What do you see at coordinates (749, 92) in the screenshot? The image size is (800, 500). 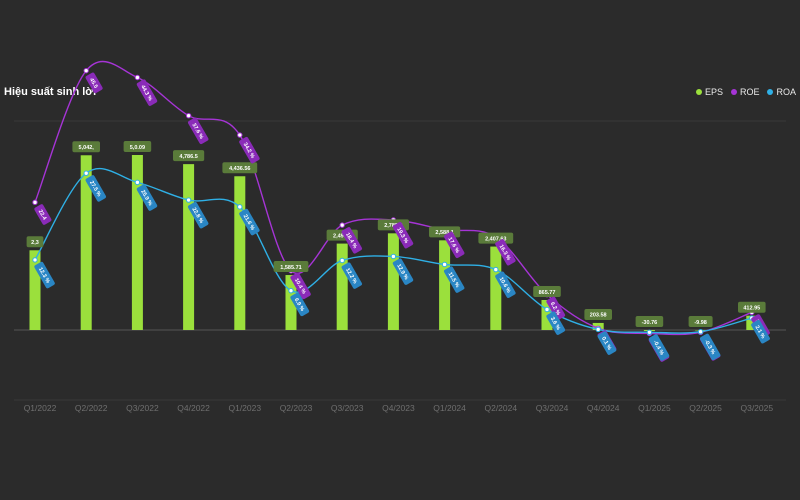 I see `legend-label-roe: ROE` at bounding box center [749, 92].